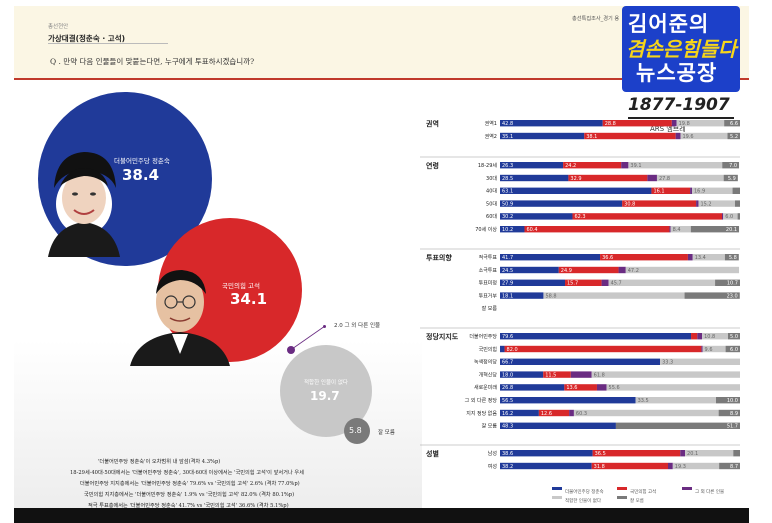 This screenshot has width=772, height=523. I want to click on data-label: 13.6, so click(571, 388).